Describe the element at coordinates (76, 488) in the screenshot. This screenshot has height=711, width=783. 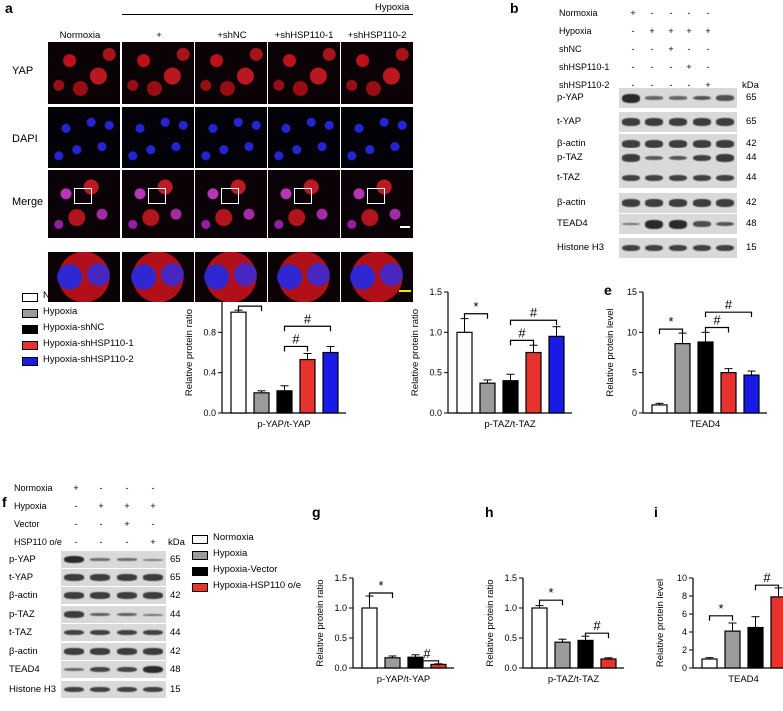
I see `f-cond-sign-1-1: +` at that location.